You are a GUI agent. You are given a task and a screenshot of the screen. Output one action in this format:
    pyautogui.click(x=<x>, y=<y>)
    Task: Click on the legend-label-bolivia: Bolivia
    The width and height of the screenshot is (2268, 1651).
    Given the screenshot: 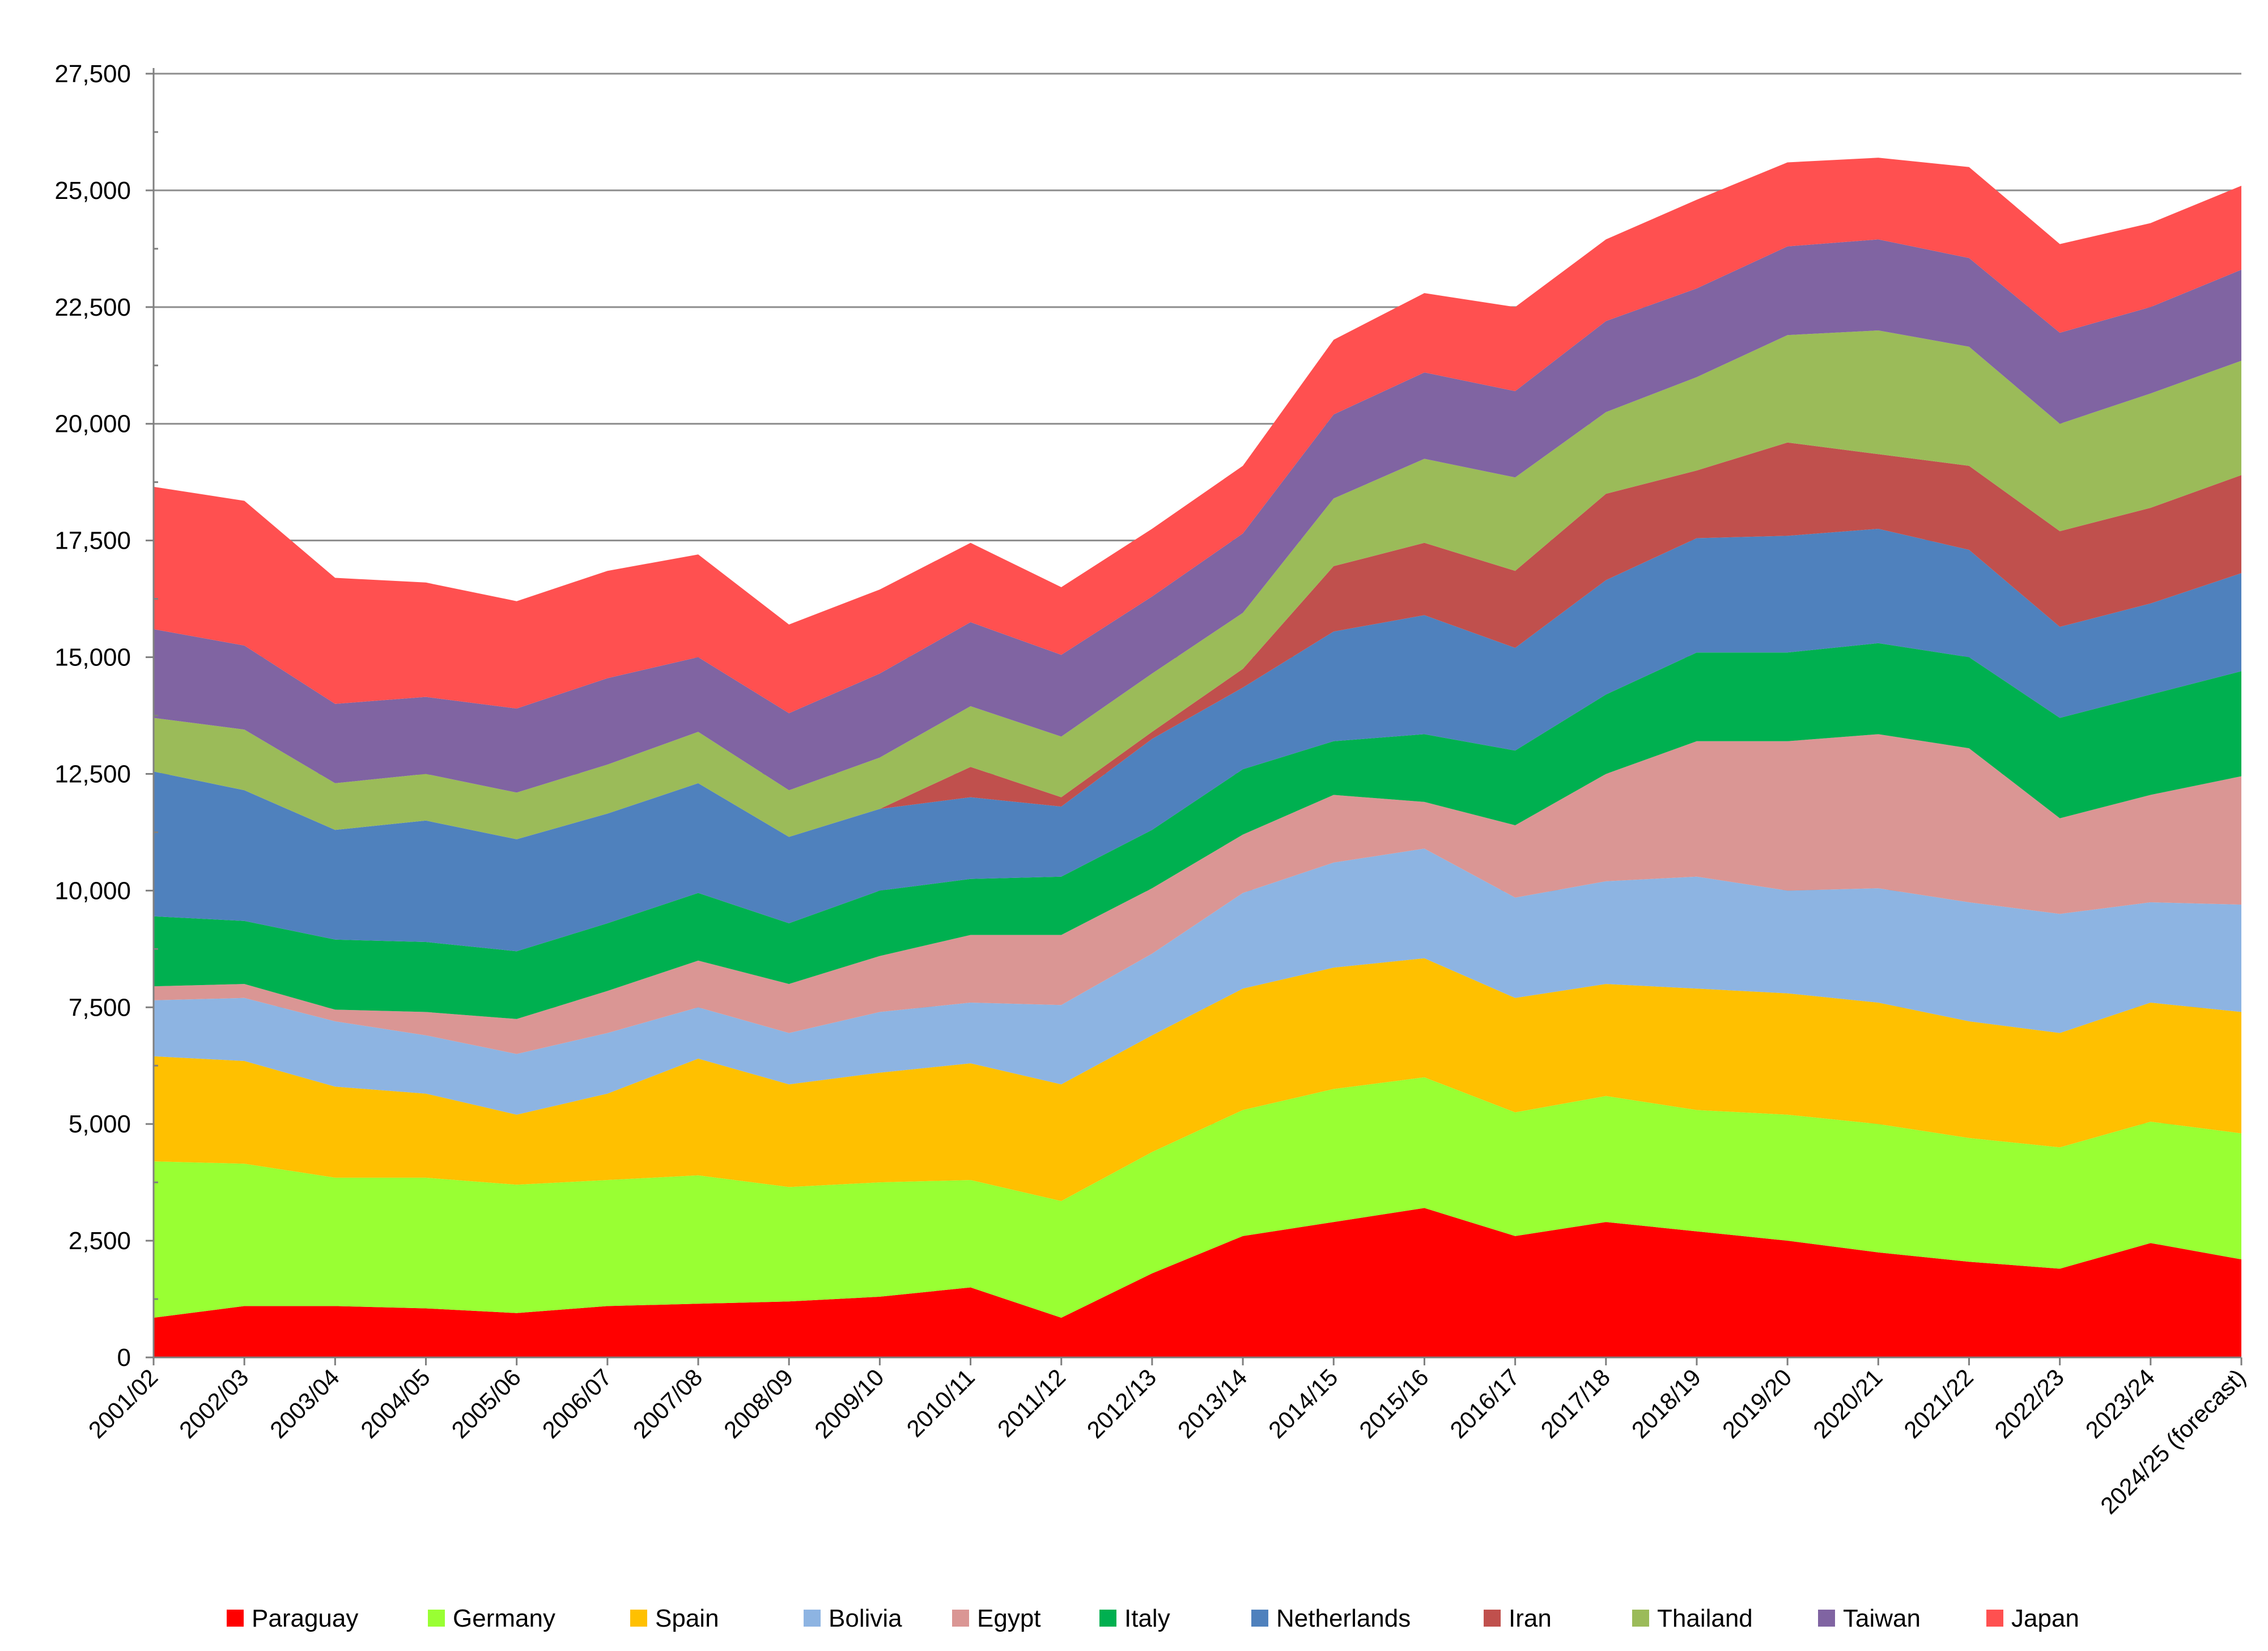 What is the action you would take?
    pyautogui.click(x=866, y=1618)
    